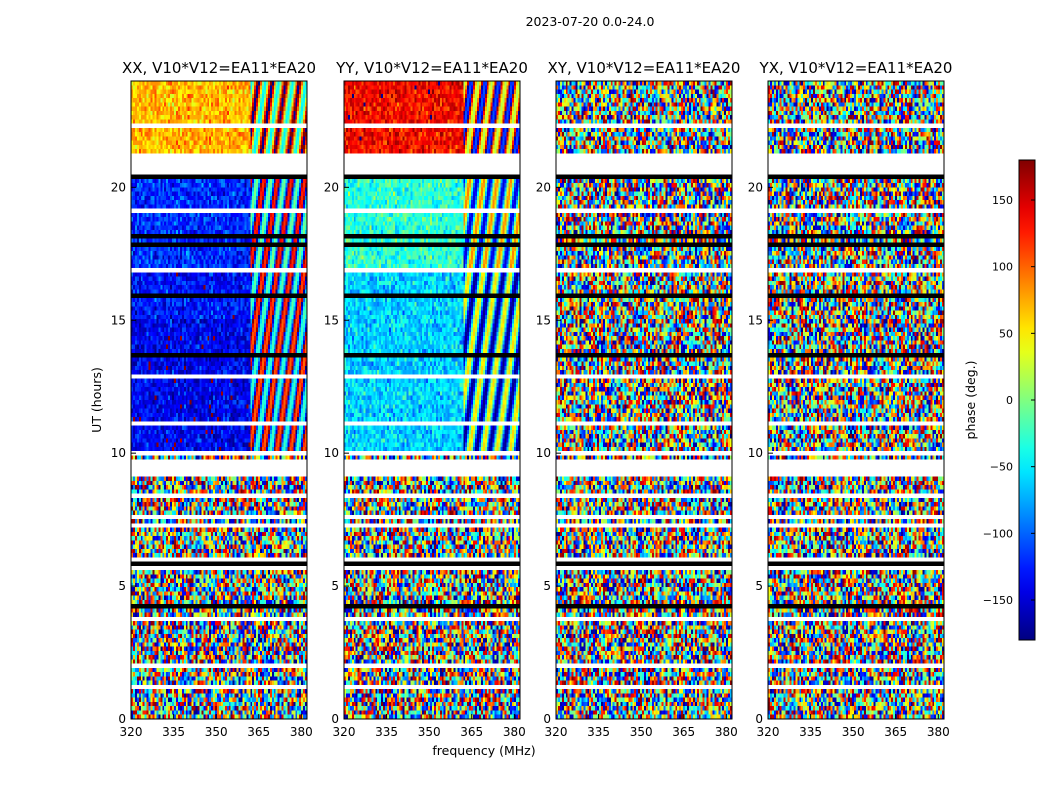 The image size is (1050, 800). Describe the element at coordinates (1009, 400) in the screenshot. I see `colorbar-tick-label: 0` at that location.